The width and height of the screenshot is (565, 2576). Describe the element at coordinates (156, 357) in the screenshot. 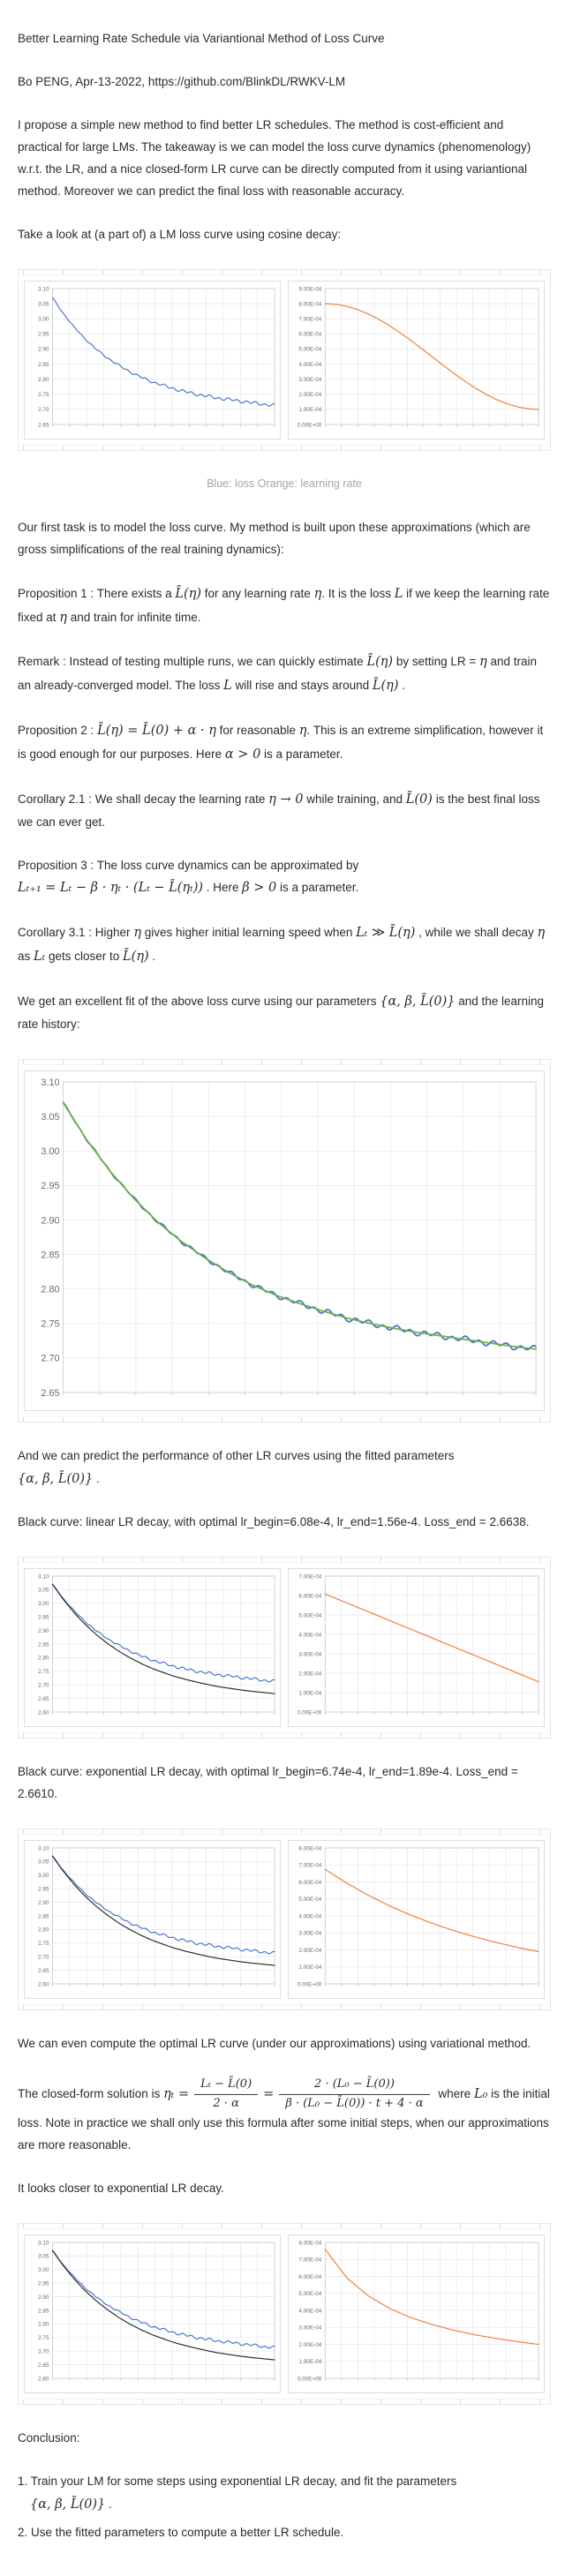

I see `loss-chart: 3.10 3.05 3.00 2.95 2.90 2.85 2.80 2.75 2.70 2.65` at that location.